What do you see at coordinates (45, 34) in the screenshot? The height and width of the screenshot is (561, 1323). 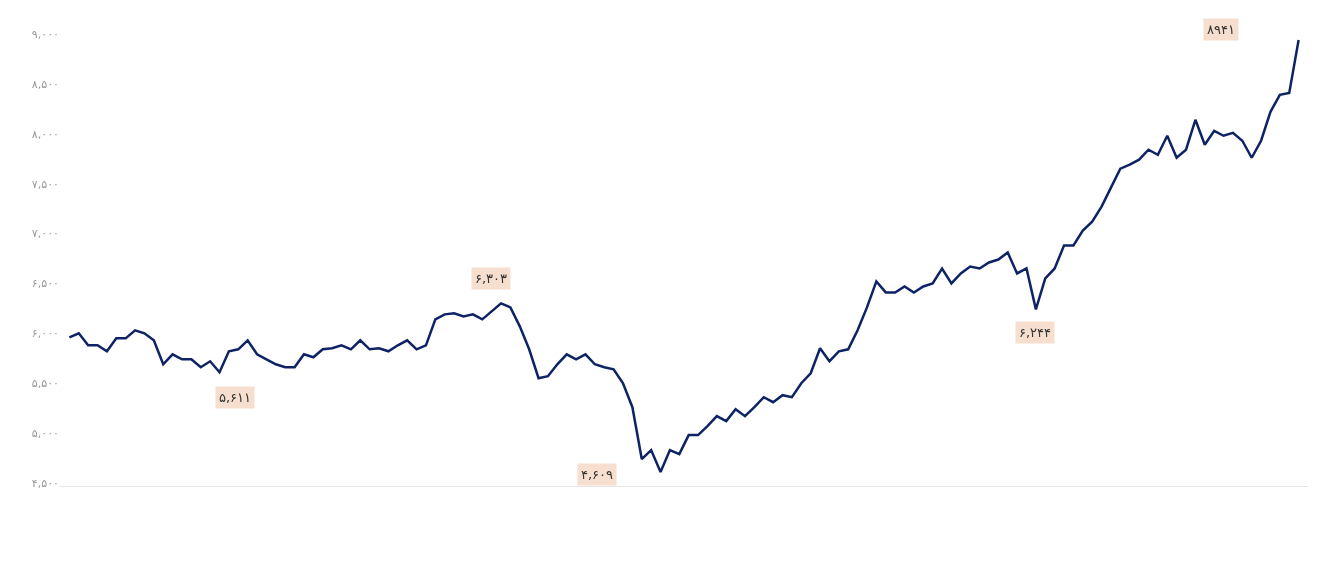 I see `y-tick-label: ۹,۰۰۰` at bounding box center [45, 34].